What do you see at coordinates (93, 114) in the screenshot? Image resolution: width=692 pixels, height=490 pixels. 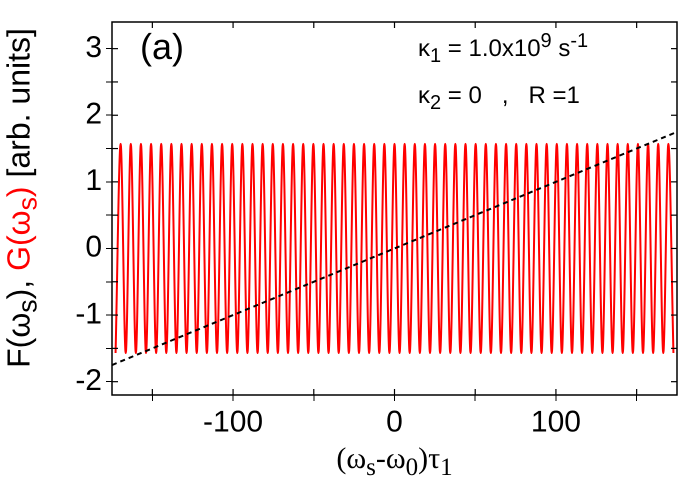 I see `y-tick-label: 2` at bounding box center [93, 114].